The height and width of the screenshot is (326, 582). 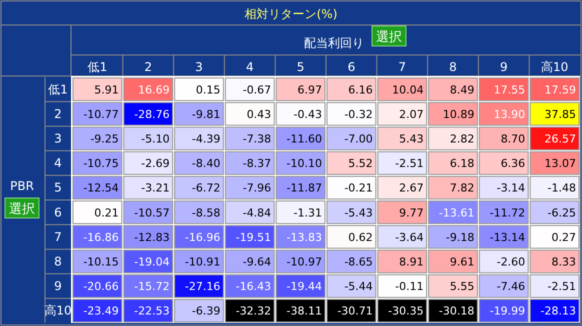 What do you see at coordinates (152, 262) in the screenshot?
I see `data-label: -19.04` at bounding box center [152, 262].